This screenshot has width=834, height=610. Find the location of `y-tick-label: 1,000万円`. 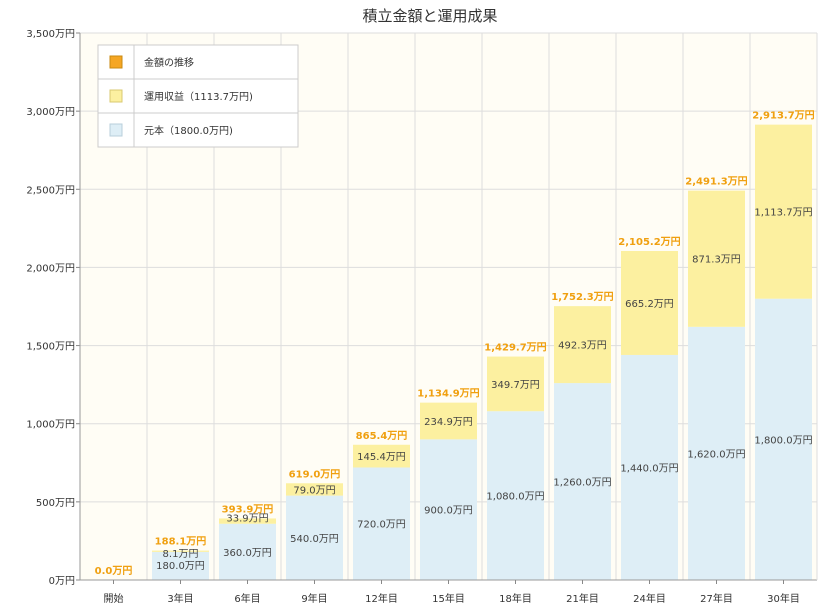

y-tick-label: 1,000万円 is located at coordinates (50, 425).